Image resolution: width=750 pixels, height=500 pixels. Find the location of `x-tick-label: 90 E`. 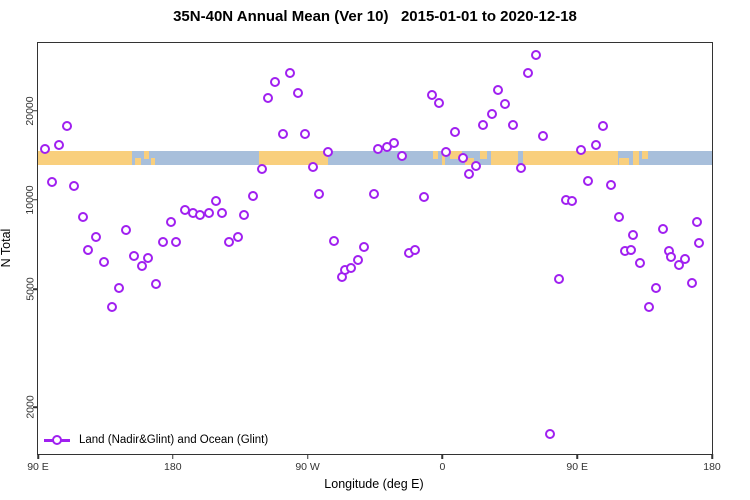

x-tick-label: 90 E is located at coordinates (577, 467).